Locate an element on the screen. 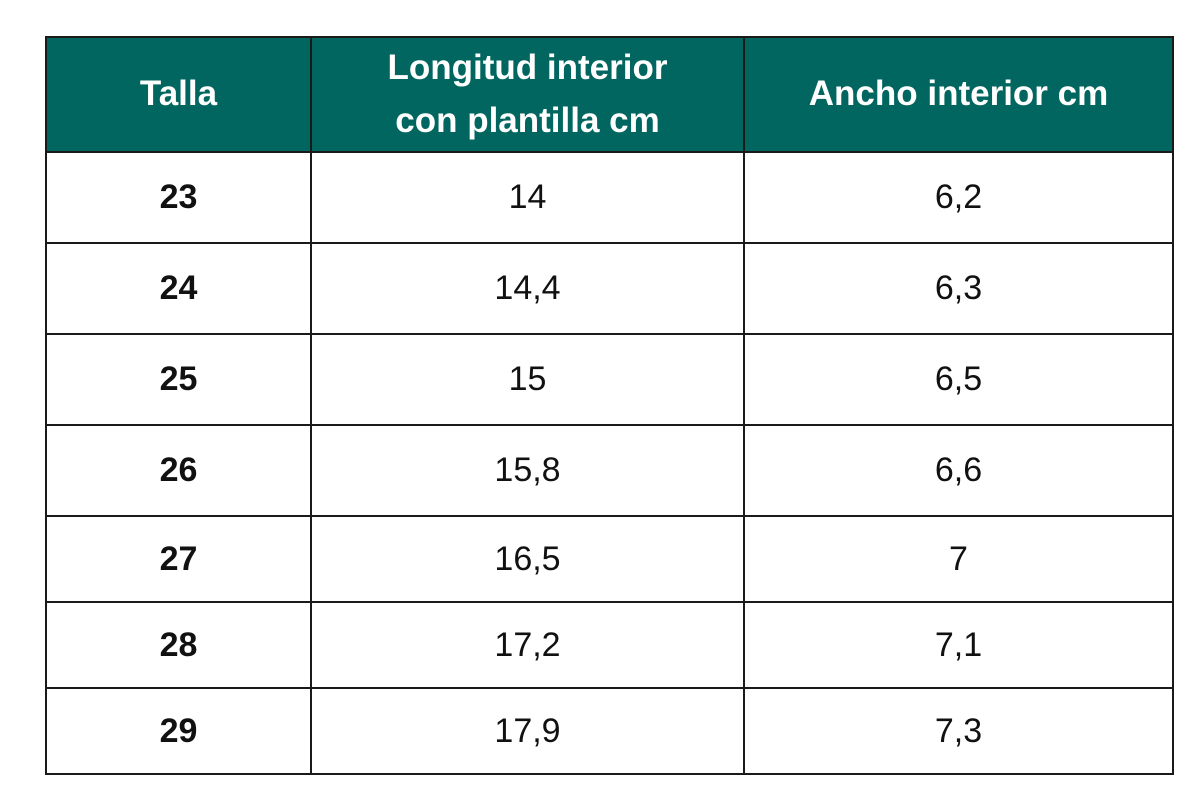 The image size is (1201, 812). header-text: Ancho interior cm is located at coordinates (958, 94).